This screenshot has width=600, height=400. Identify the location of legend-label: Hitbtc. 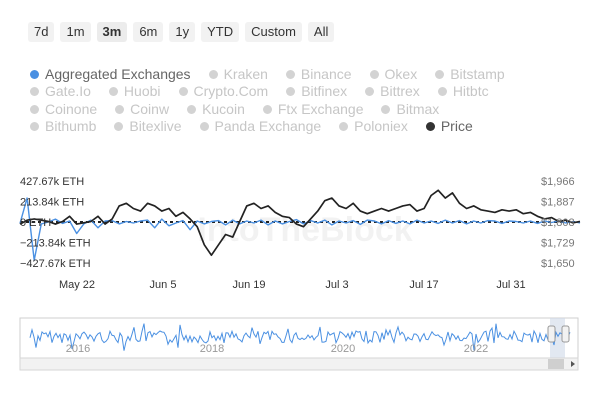
(470, 91).